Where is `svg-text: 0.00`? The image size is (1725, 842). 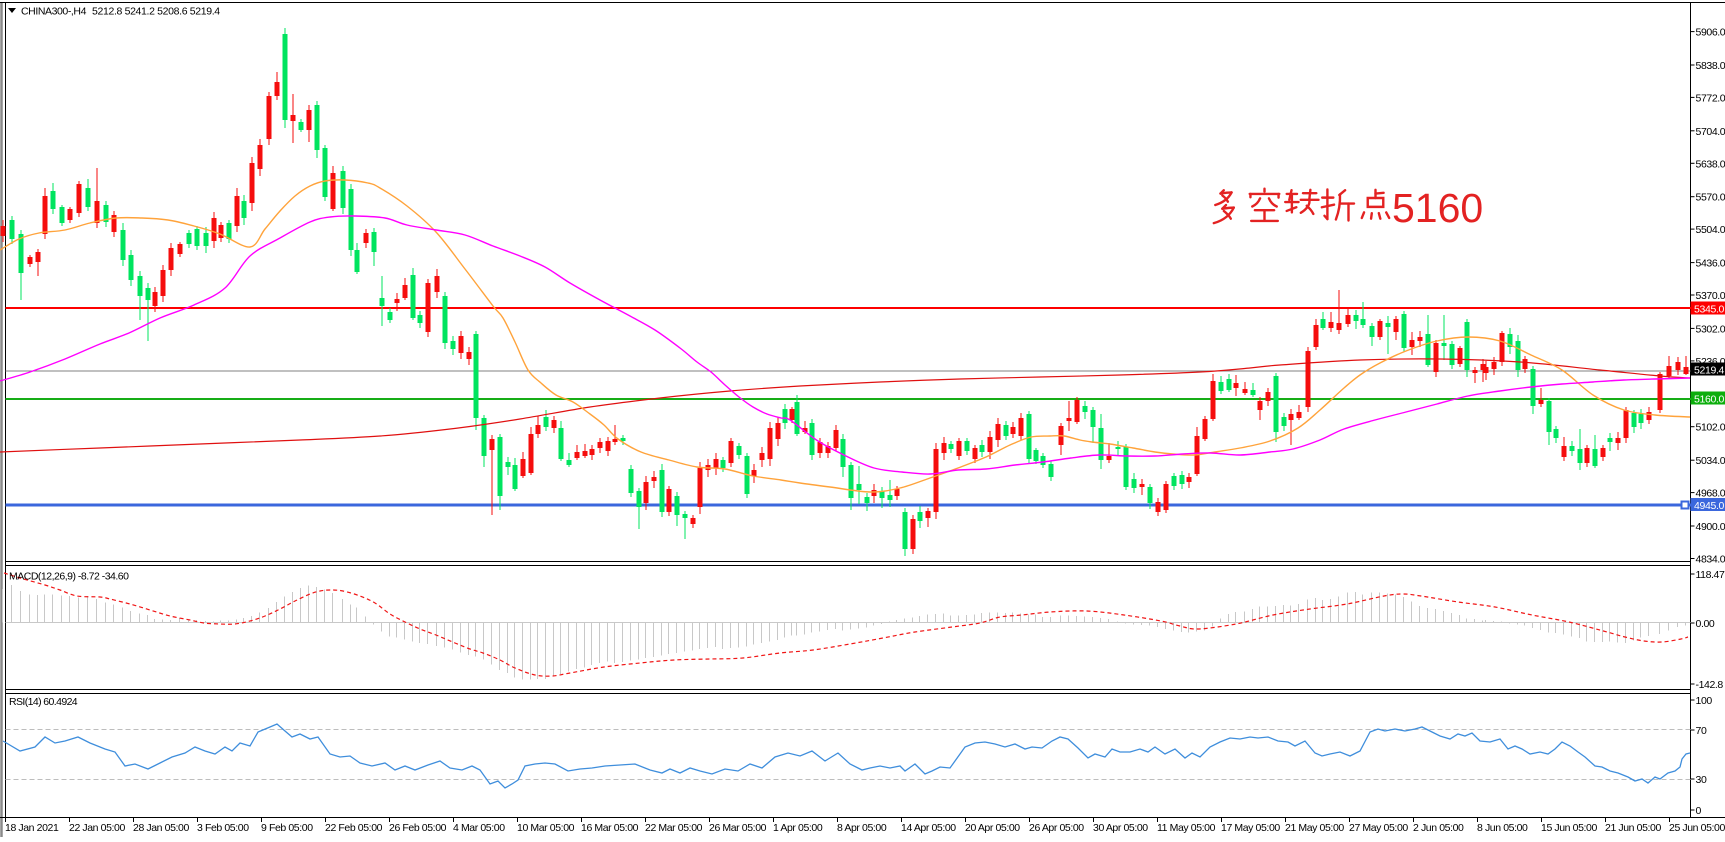
svg-text: 0.00 is located at coordinates (1705, 624).